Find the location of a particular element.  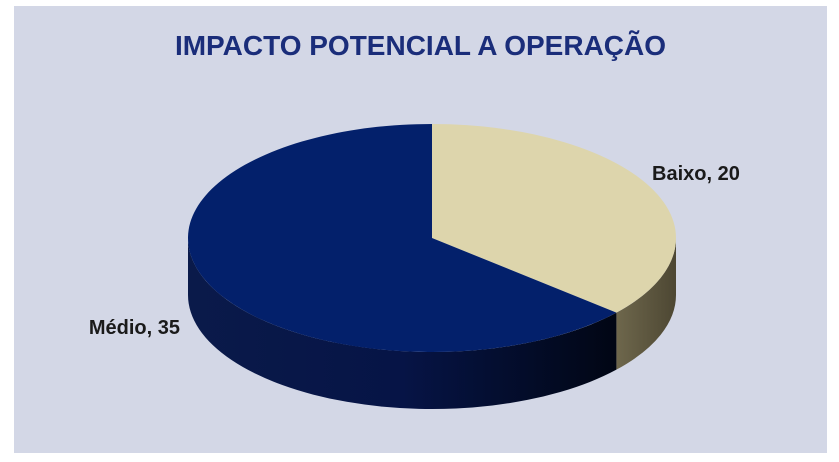

data-label-médio: Médio, 35 is located at coordinates (134, 328).